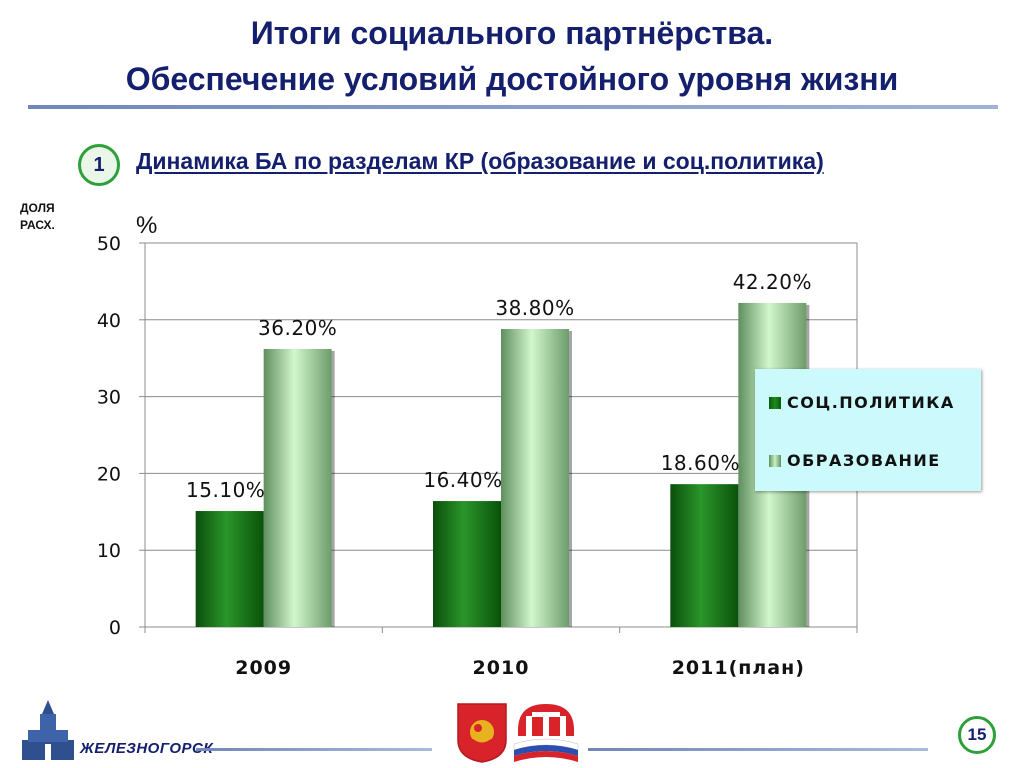 The width and height of the screenshot is (1024, 768). What do you see at coordinates (115, 628) in the screenshot?
I see `y-tick-label: 0` at bounding box center [115, 628].